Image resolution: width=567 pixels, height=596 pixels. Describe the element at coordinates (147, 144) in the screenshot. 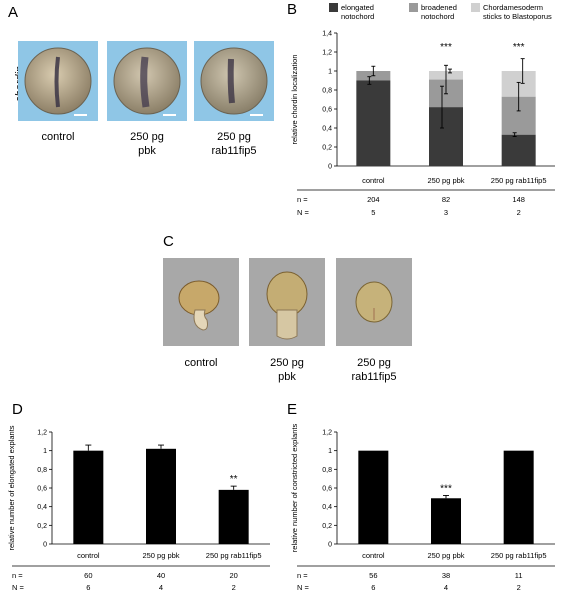

I see `caption-a-pbk: 250 pg pbk` at that location.